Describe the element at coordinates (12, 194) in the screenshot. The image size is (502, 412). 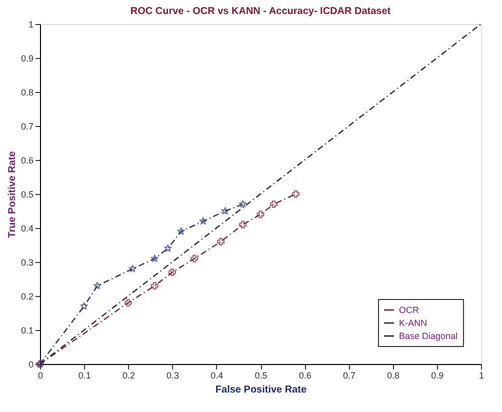
I see `y-axis-title: True Positive Rate` at that location.